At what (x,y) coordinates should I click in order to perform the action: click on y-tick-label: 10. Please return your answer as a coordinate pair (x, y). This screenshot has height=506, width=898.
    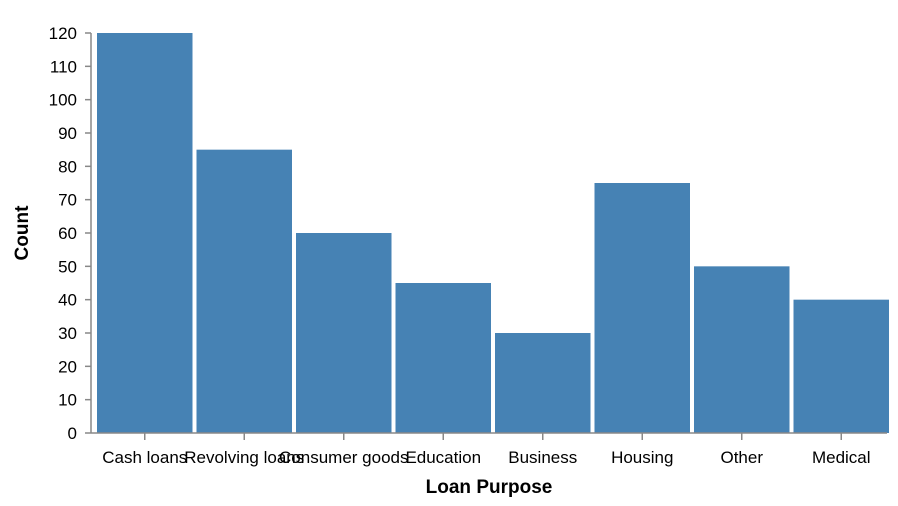
    Looking at the image, I should click on (67, 400).